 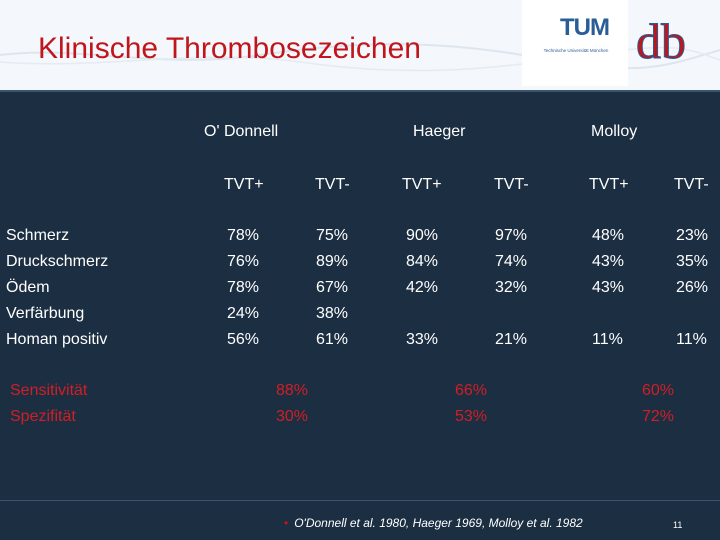 I want to click on row-label: Druckschmerz, so click(x=57, y=261).